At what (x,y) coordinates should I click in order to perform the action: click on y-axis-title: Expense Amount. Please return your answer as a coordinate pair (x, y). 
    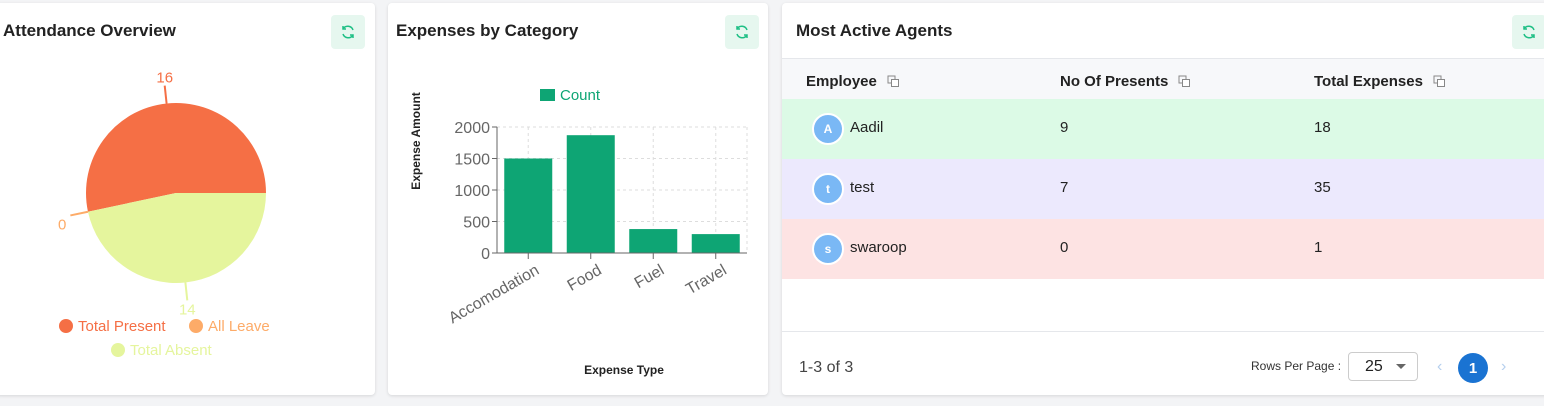
    Looking at the image, I should click on (416, 141).